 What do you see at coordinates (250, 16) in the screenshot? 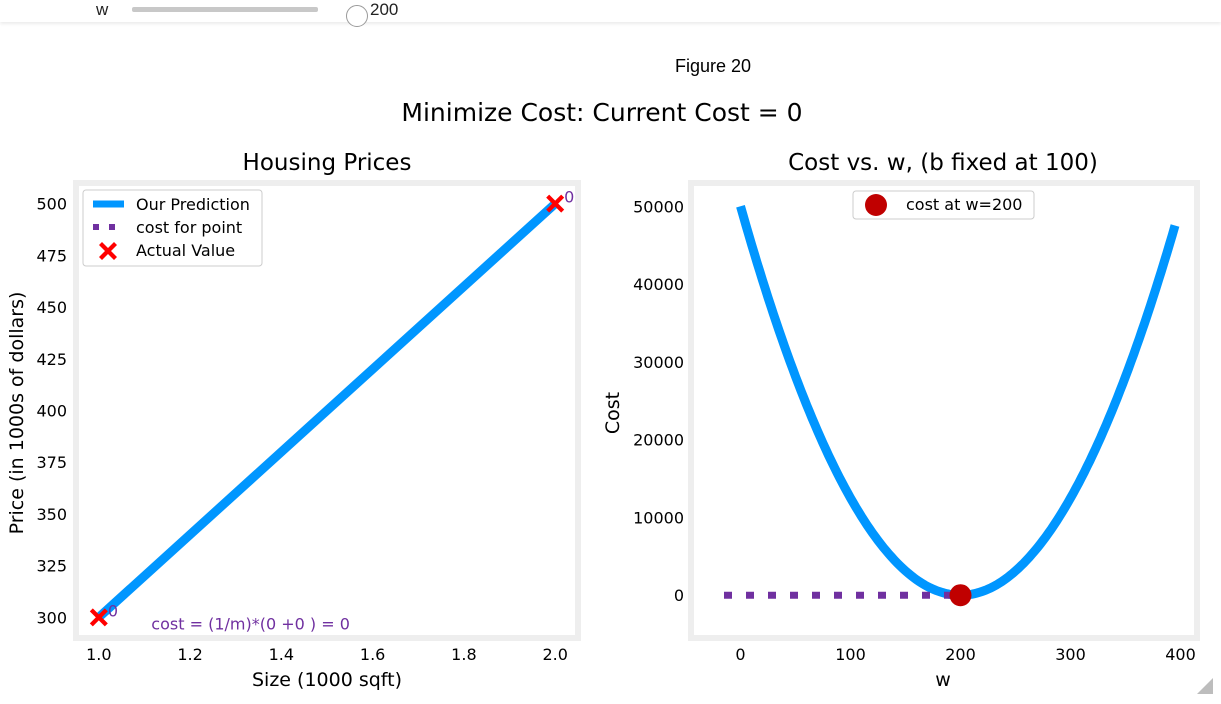
I see `w-slider` at bounding box center [250, 16].